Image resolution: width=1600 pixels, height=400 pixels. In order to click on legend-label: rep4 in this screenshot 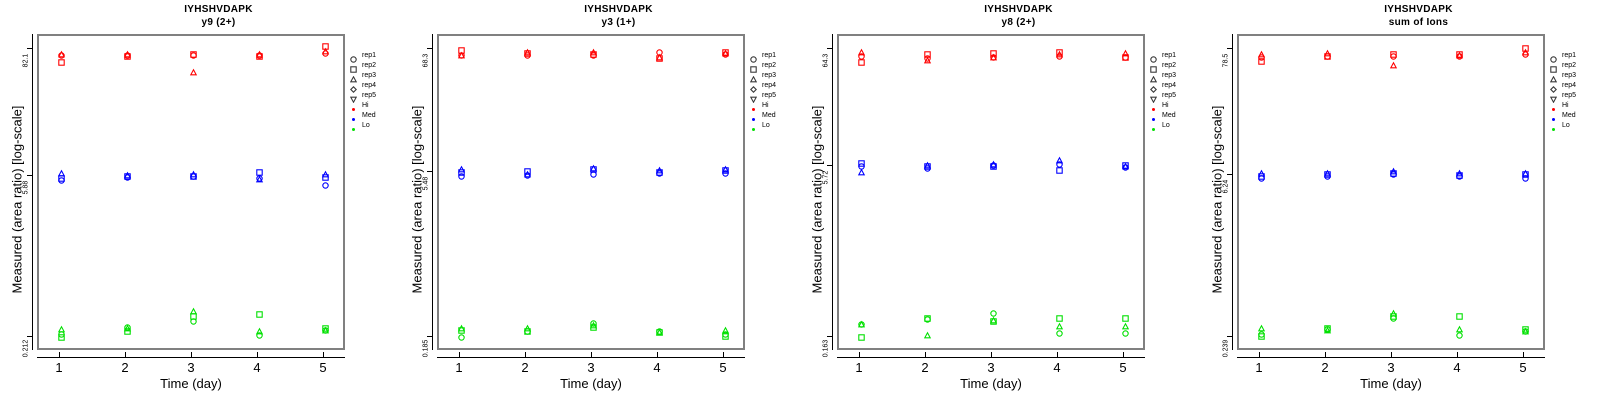, I will do `click(1569, 85)`.